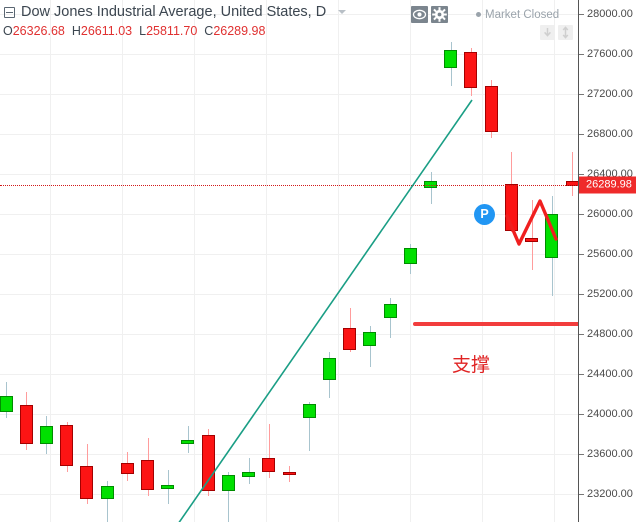 Image resolution: width=636 pixels, height=522 pixels. I want to click on price-tick-label: 28000.00, so click(610, 14).